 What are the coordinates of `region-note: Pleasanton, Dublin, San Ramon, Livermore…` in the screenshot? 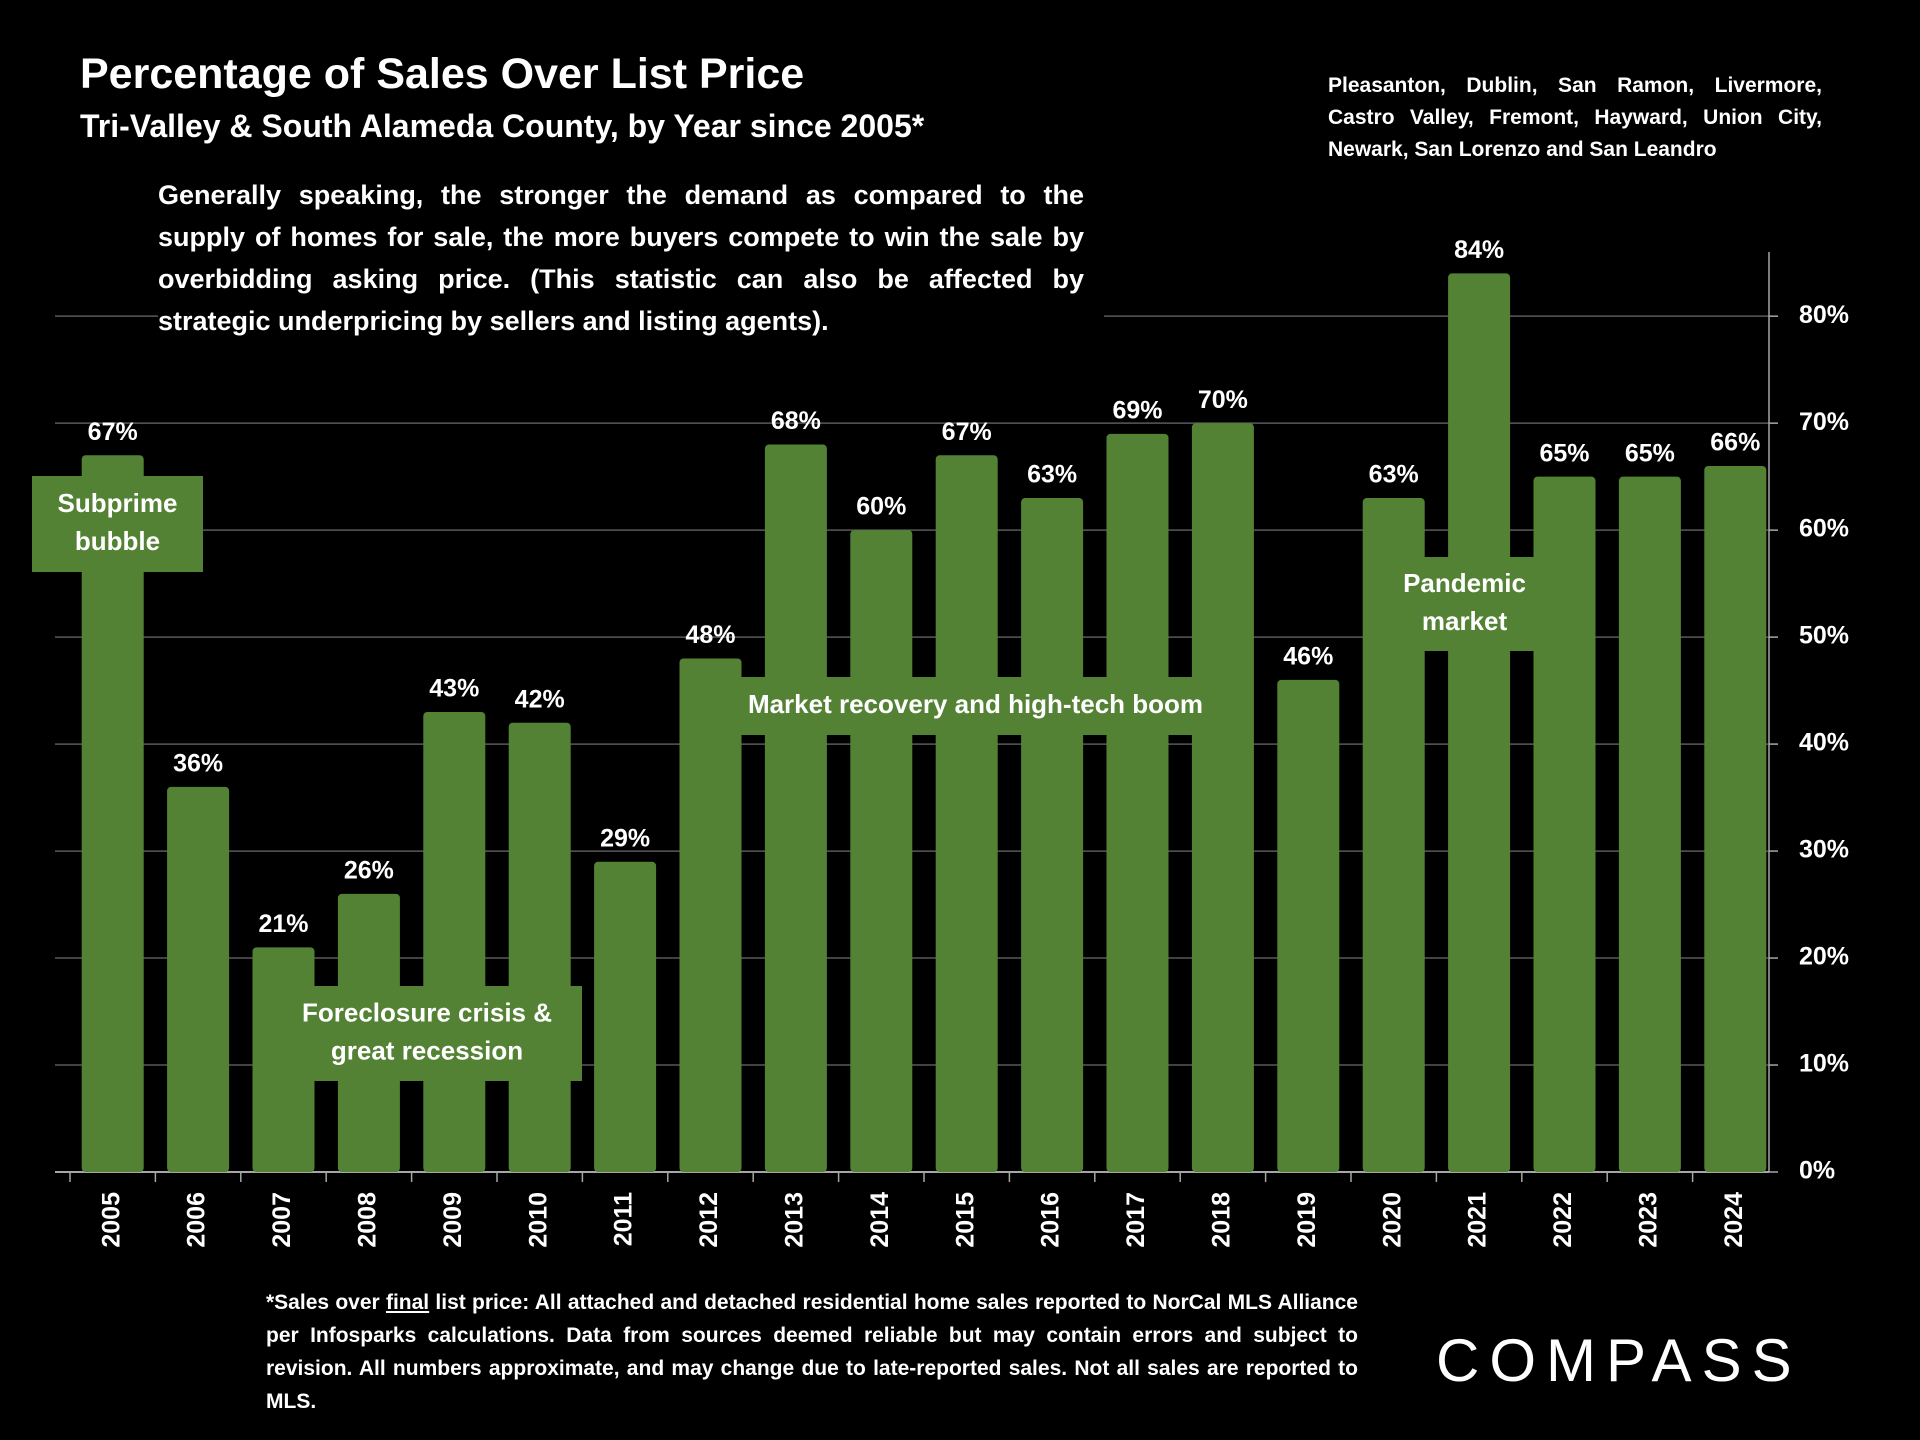 It's located at (1575, 117).